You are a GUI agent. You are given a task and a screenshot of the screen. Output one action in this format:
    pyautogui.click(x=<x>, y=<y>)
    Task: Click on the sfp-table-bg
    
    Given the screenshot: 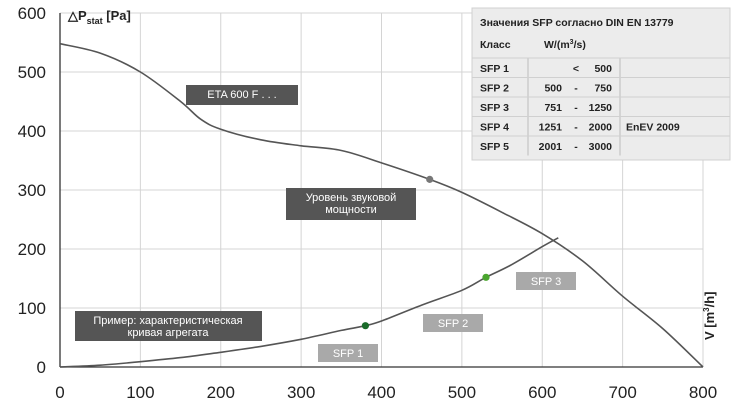 What is the action you would take?
    pyautogui.click(x=601, y=84)
    